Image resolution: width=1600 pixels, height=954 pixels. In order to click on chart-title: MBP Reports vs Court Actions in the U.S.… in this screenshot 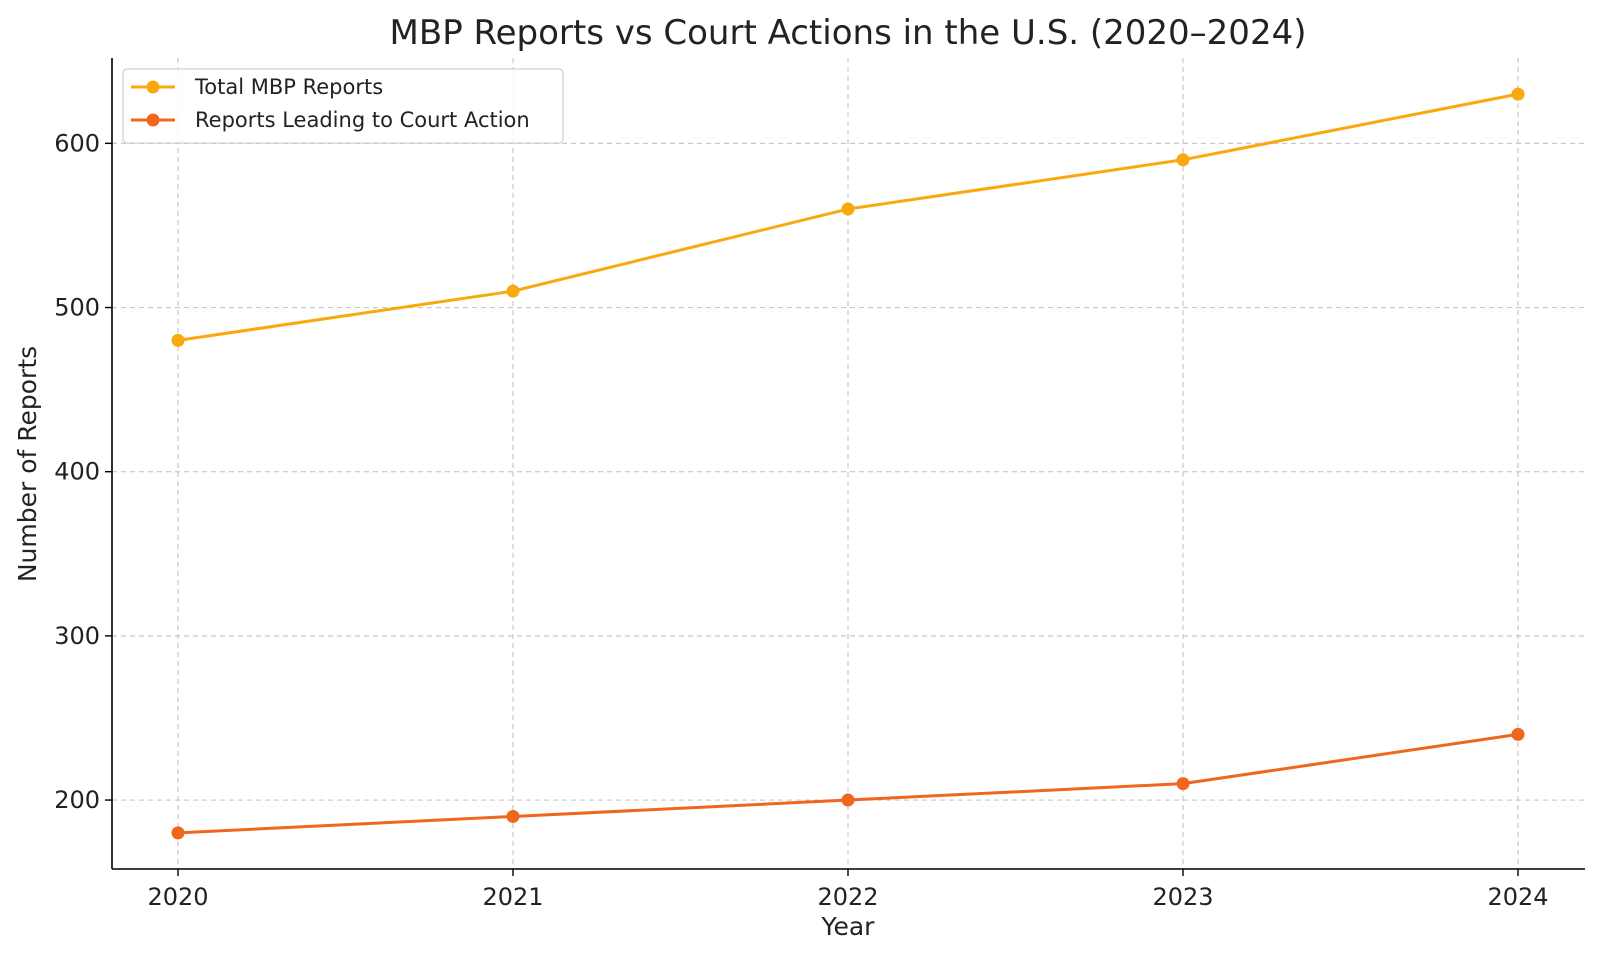, I will do `click(848, 33)`.